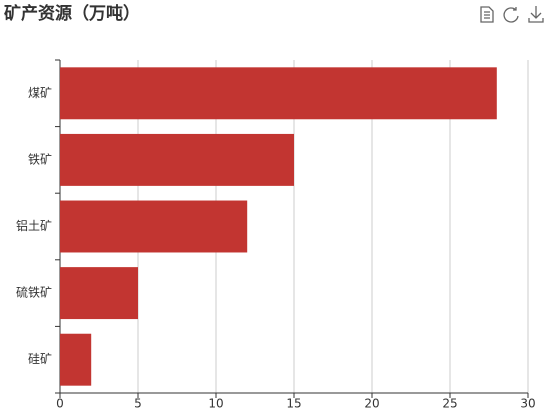 Image resolution: width=550 pixels, height=420 pixels. Describe the element at coordinates (72, 13) in the screenshot. I see `chart-title: 矿产资源（万吨）` at that location.